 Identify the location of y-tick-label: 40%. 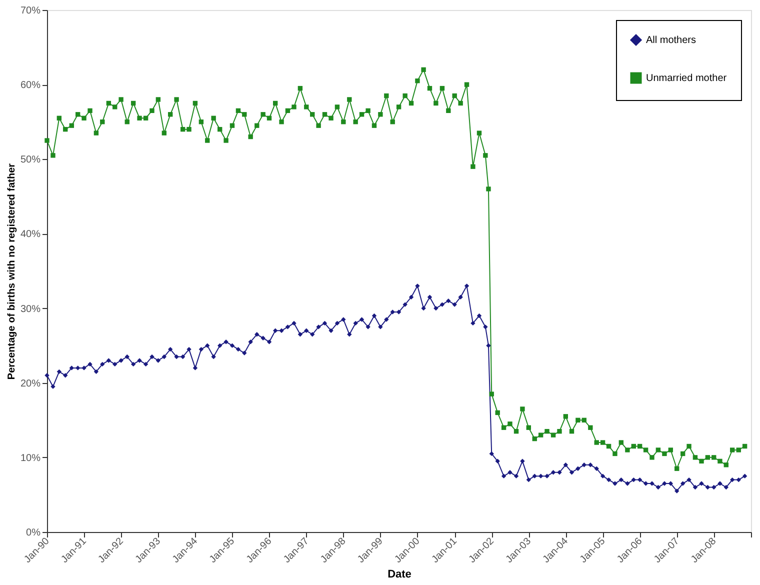
(30, 234).